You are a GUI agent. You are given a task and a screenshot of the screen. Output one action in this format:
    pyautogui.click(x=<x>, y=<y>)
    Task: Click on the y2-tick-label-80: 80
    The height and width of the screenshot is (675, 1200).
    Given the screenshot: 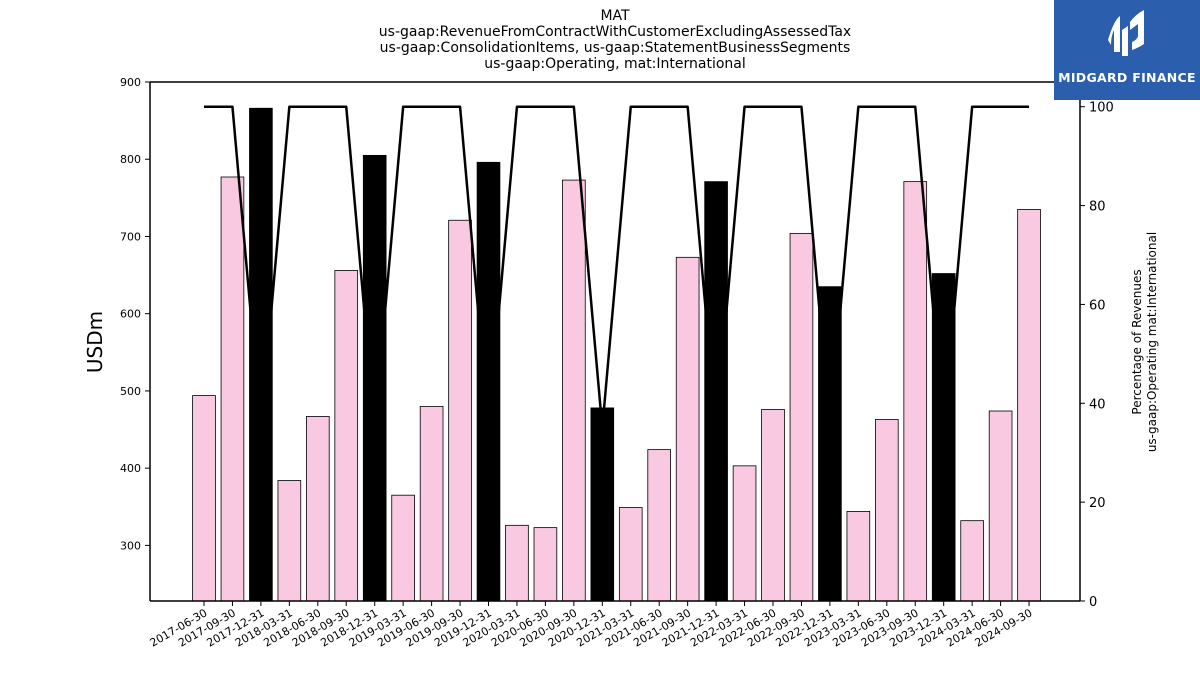 What is the action you would take?
    pyautogui.click(x=1097, y=207)
    